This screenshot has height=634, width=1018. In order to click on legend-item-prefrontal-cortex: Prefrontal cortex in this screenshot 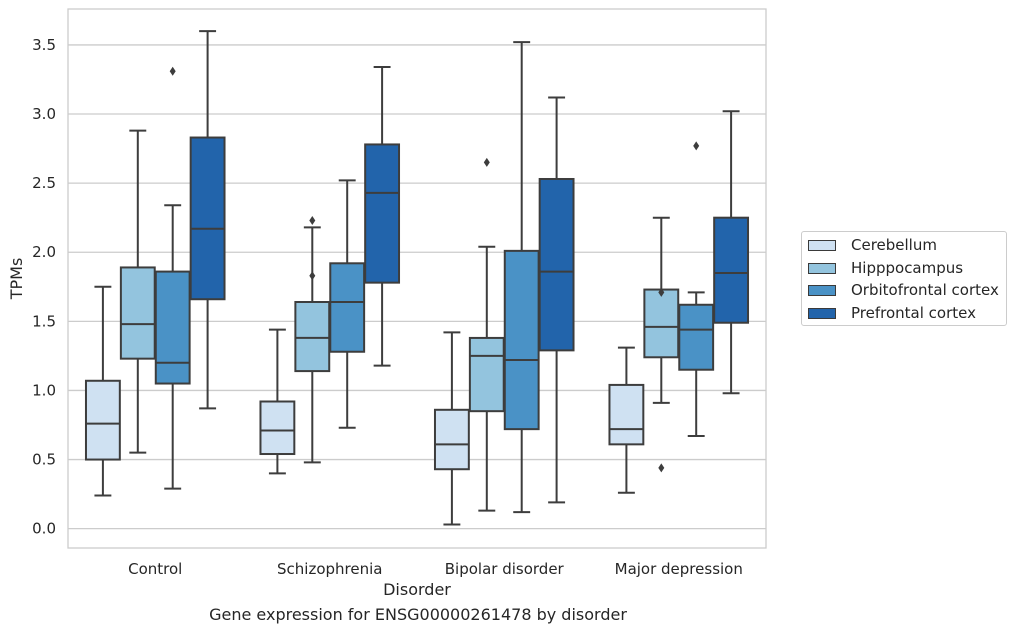, I will do `click(892, 313)`.